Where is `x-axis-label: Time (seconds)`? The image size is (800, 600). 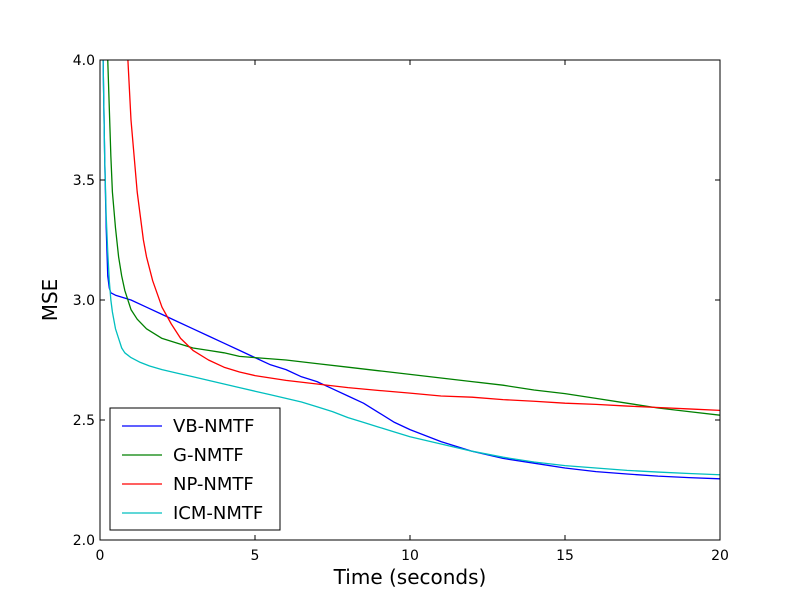 x-axis-label: Time (seconds) is located at coordinates (410, 577).